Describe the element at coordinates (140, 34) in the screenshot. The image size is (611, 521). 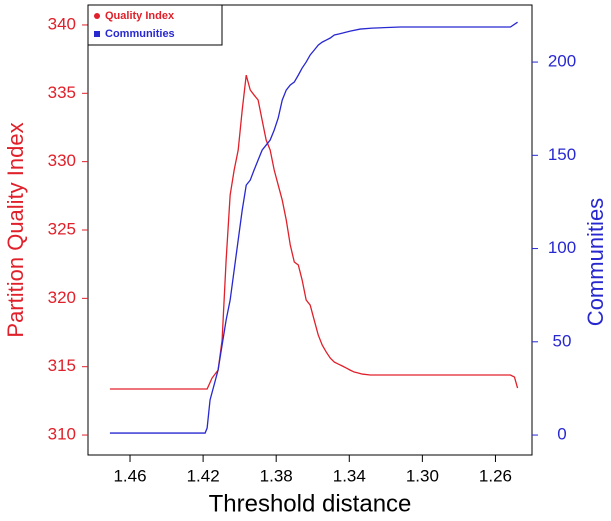
I see `legend-label: Communities` at that location.